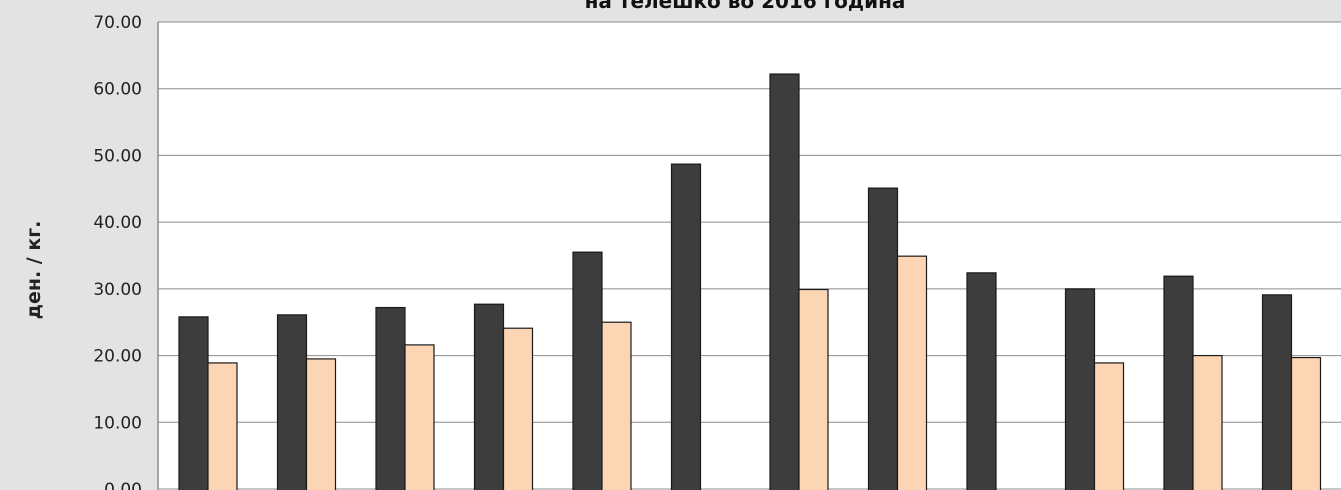  I want to click on y-tick-label: 30.00, so click(117, 290).